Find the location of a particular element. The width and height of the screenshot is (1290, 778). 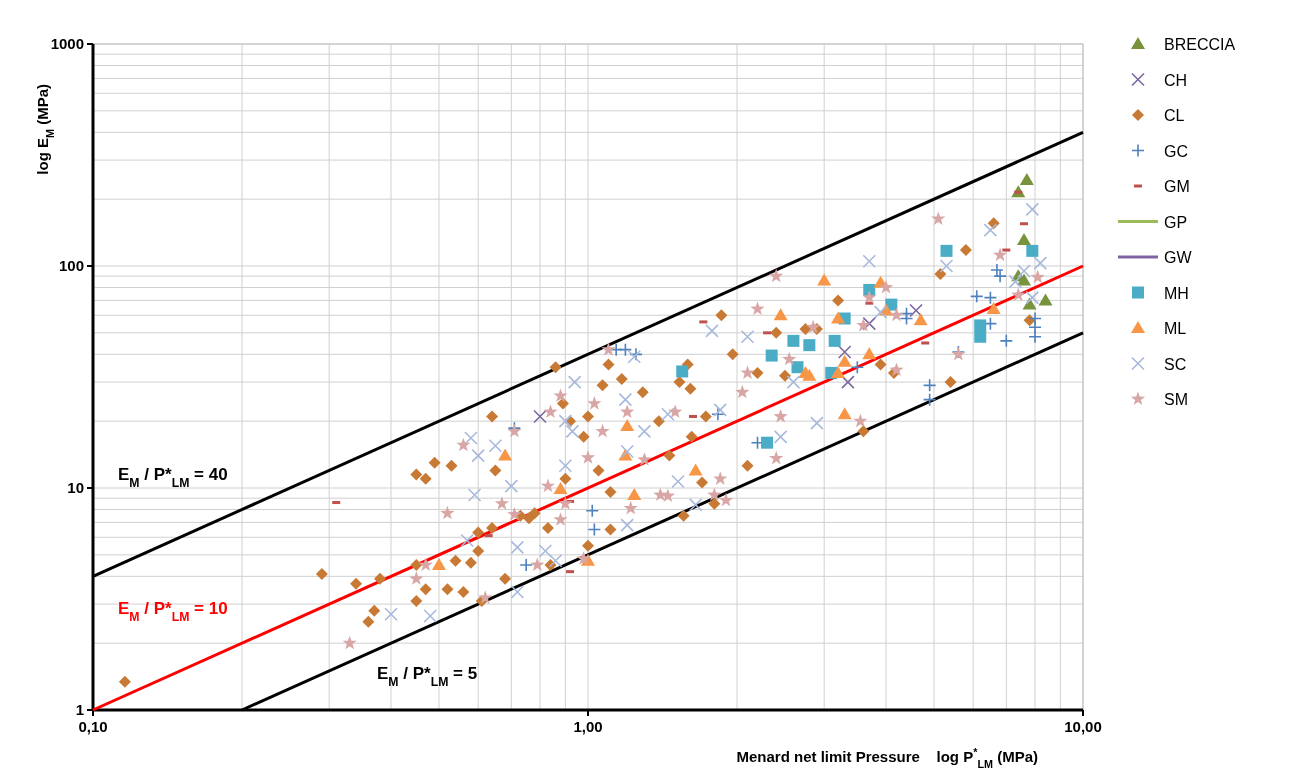

series-label: E$_{M}$ / P*$_{LM}$ = 10 is located at coordinates (173, 611).